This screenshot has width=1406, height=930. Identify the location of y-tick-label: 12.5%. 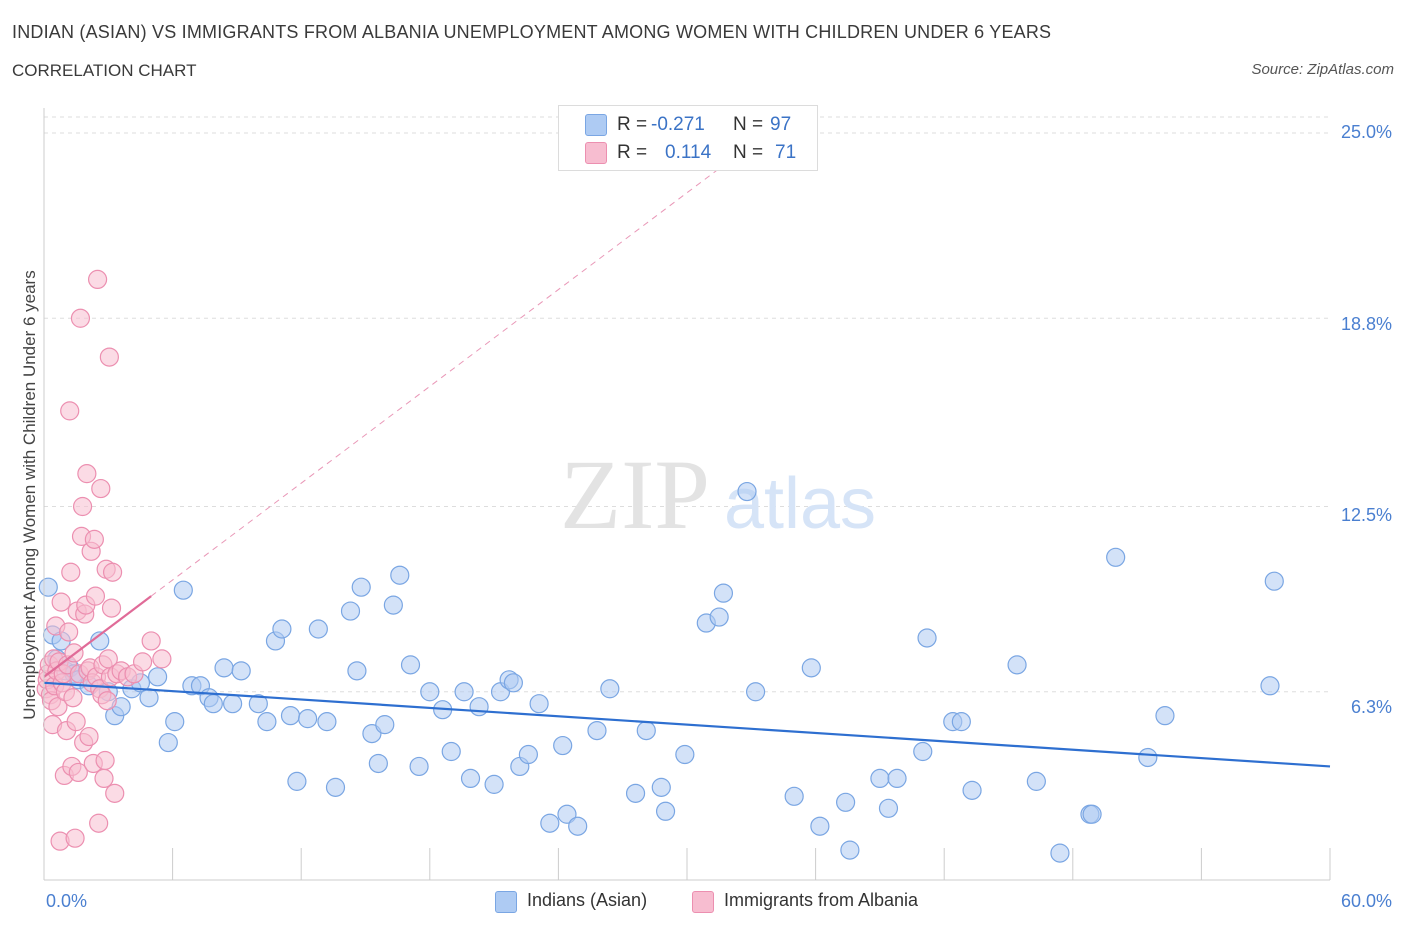
(1366, 515).